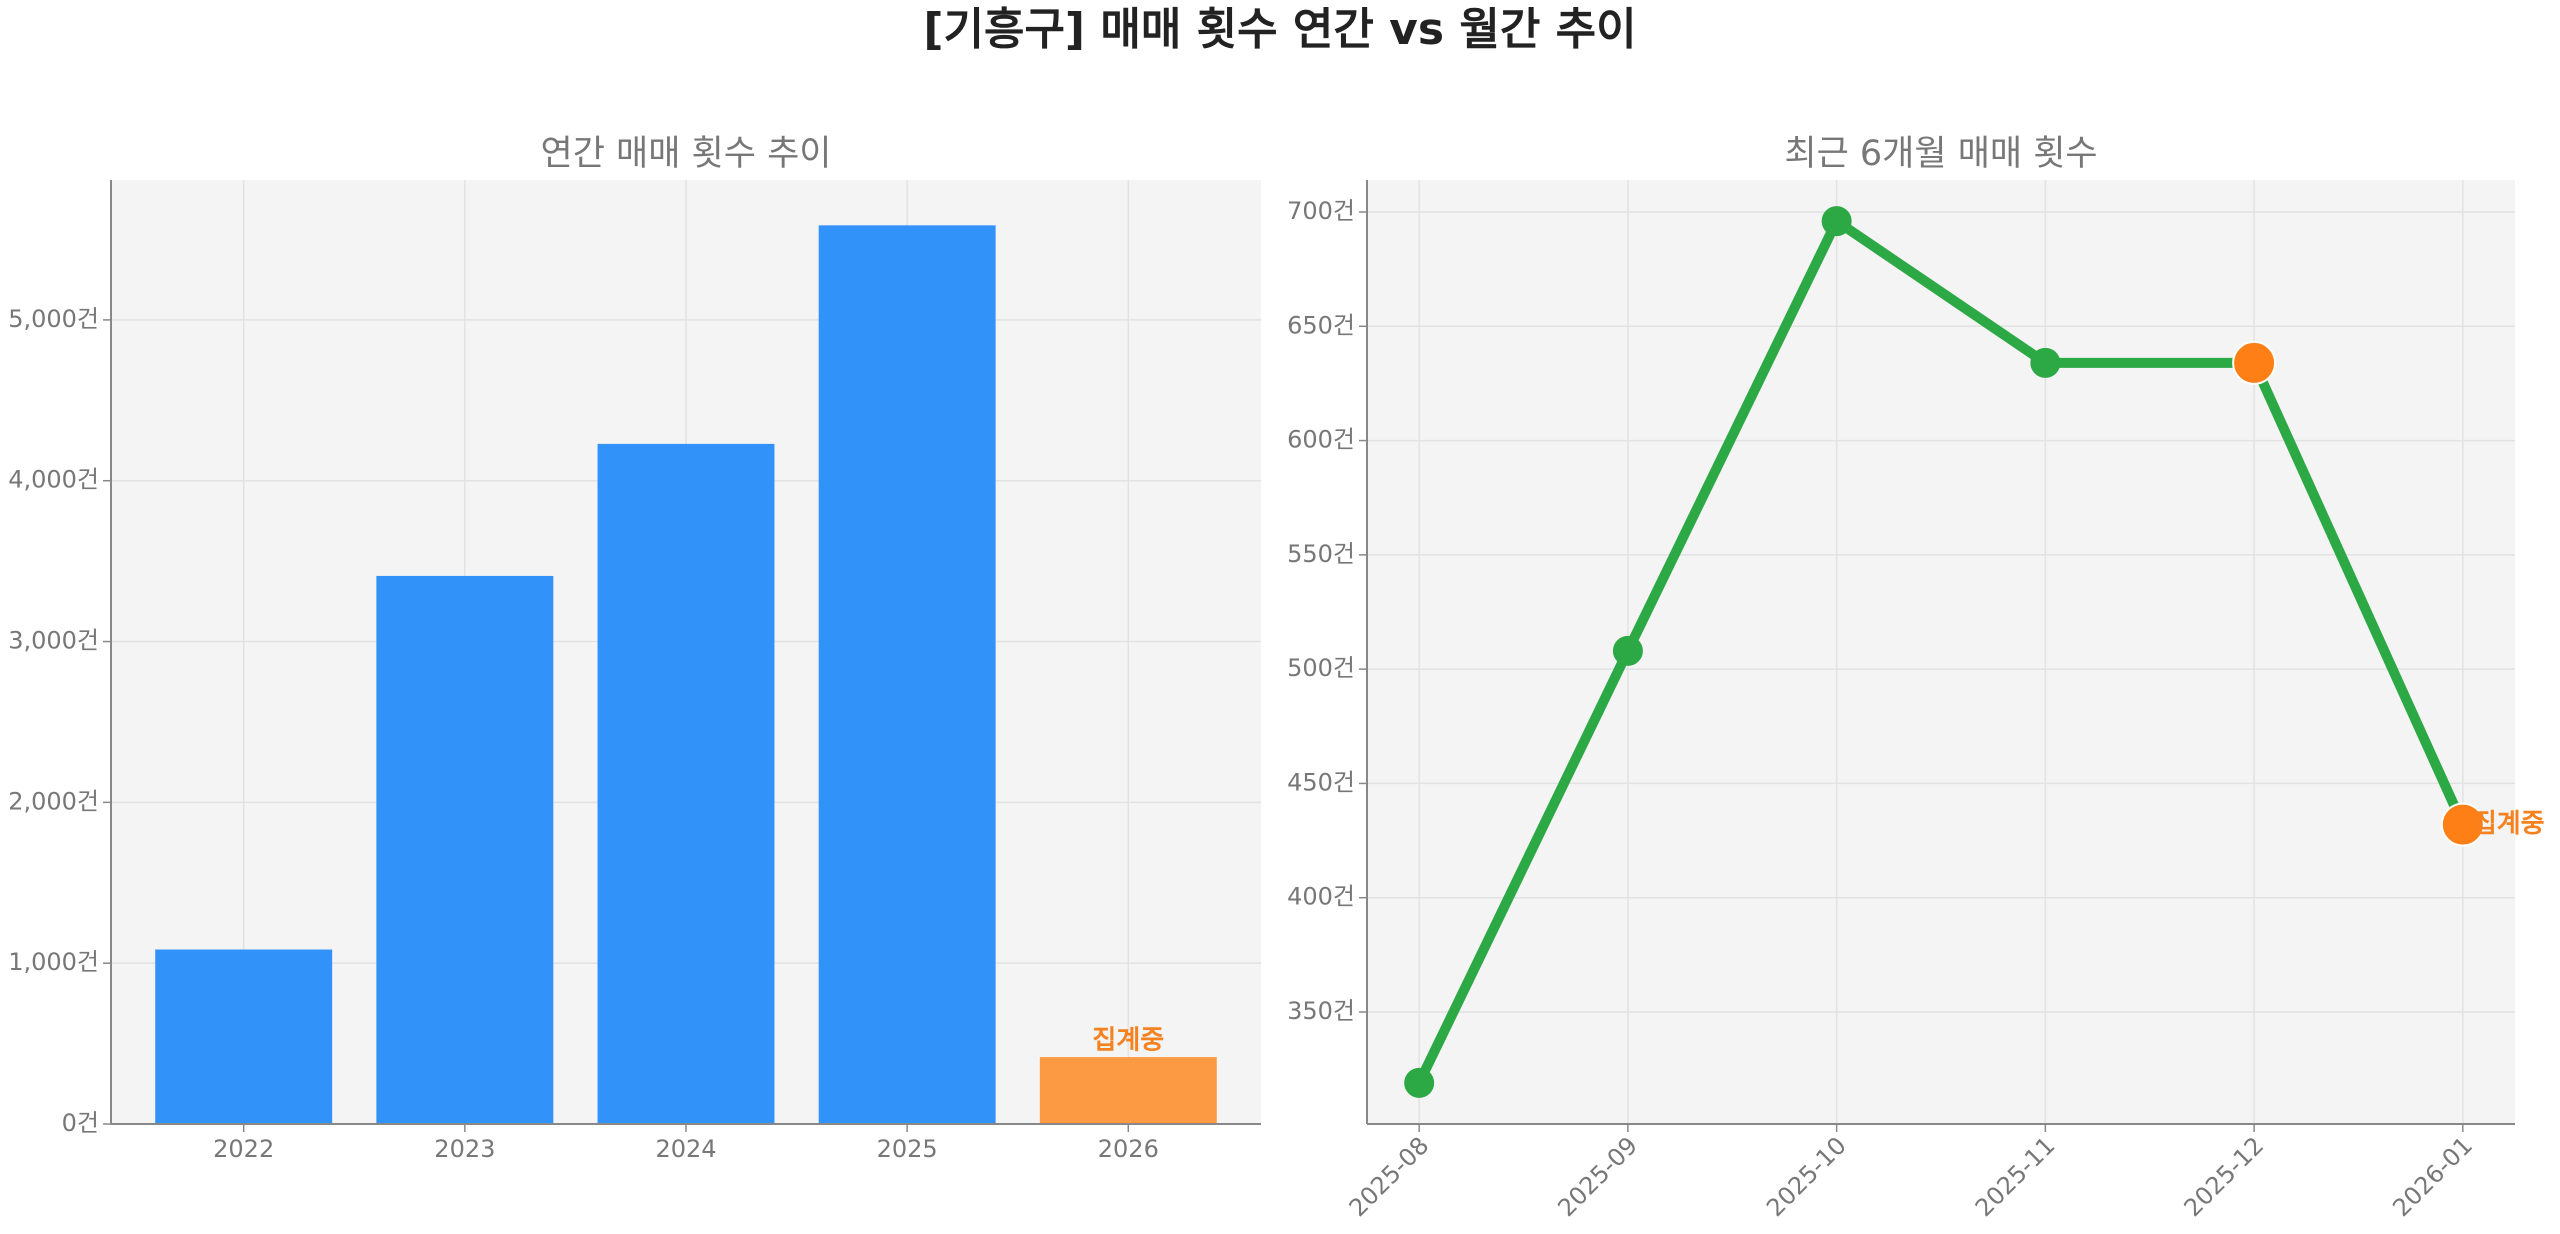 This screenshot has height=1234, width=2560. I want to click on x-tick-label: 2025-09, so click(1597, 1176).